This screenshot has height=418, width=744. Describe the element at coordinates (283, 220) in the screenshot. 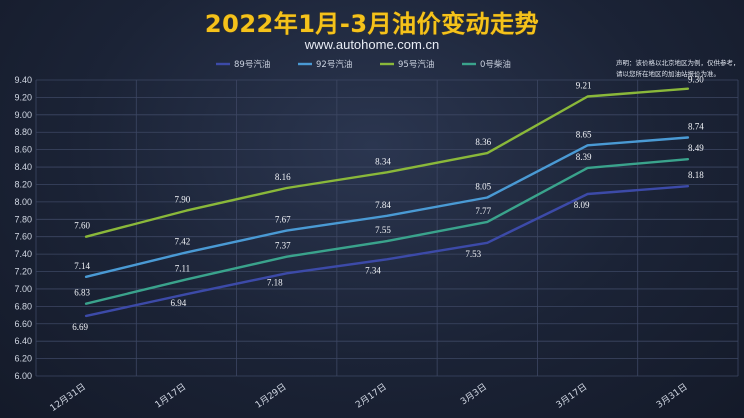

I see `data-label: 7.67` at that location.